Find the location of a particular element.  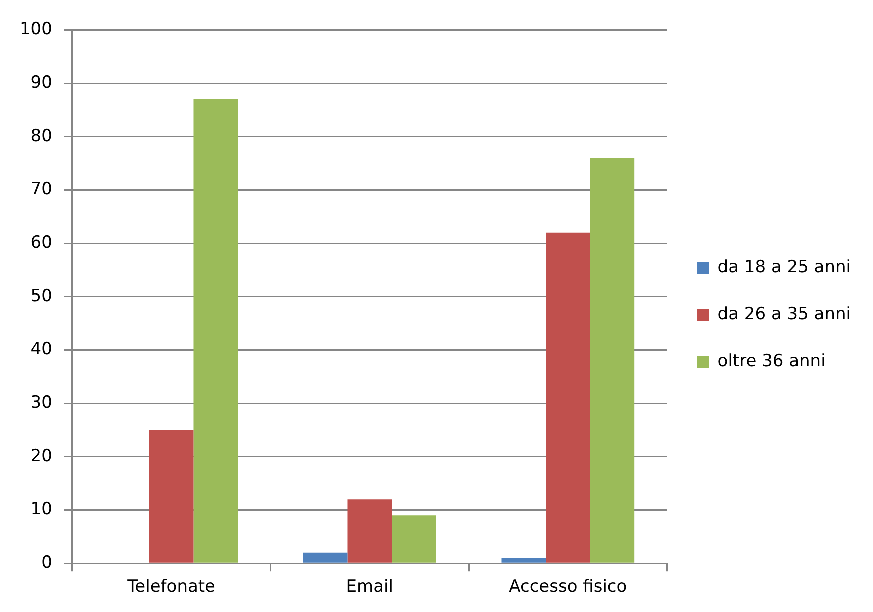

x-tick-label: Email is located at coordinates (370, 587).